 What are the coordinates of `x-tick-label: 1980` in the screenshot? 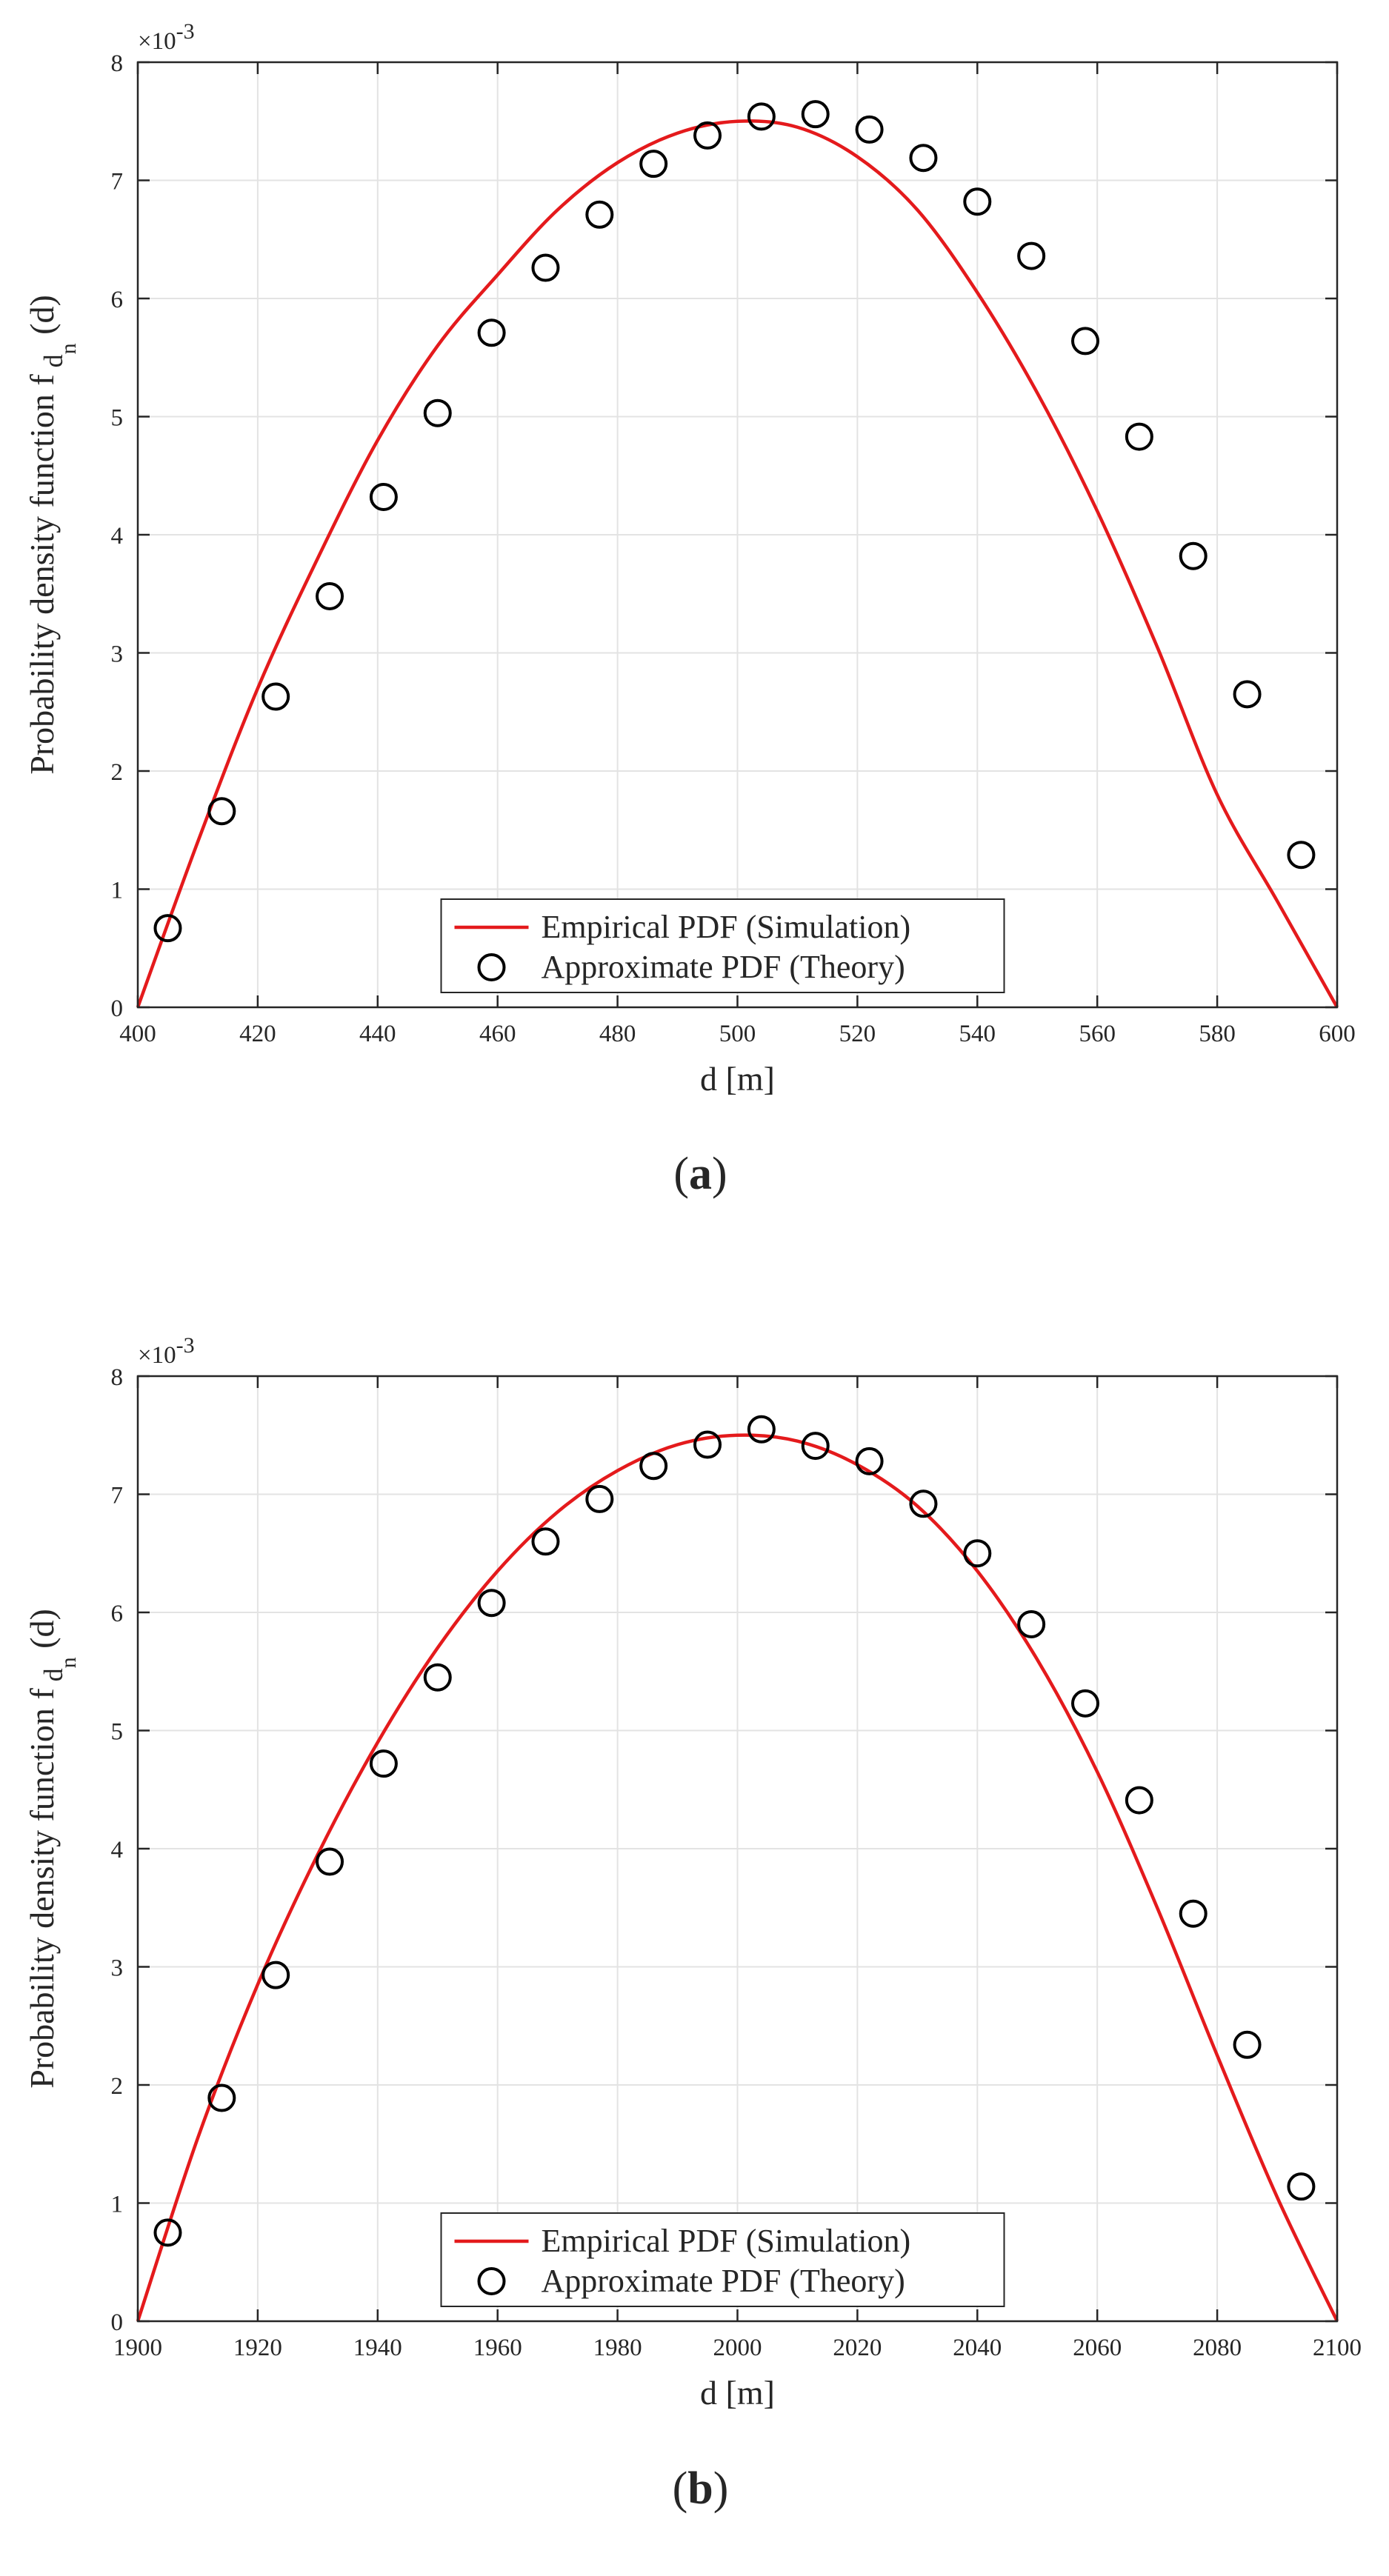 It's located at (618, 2348).